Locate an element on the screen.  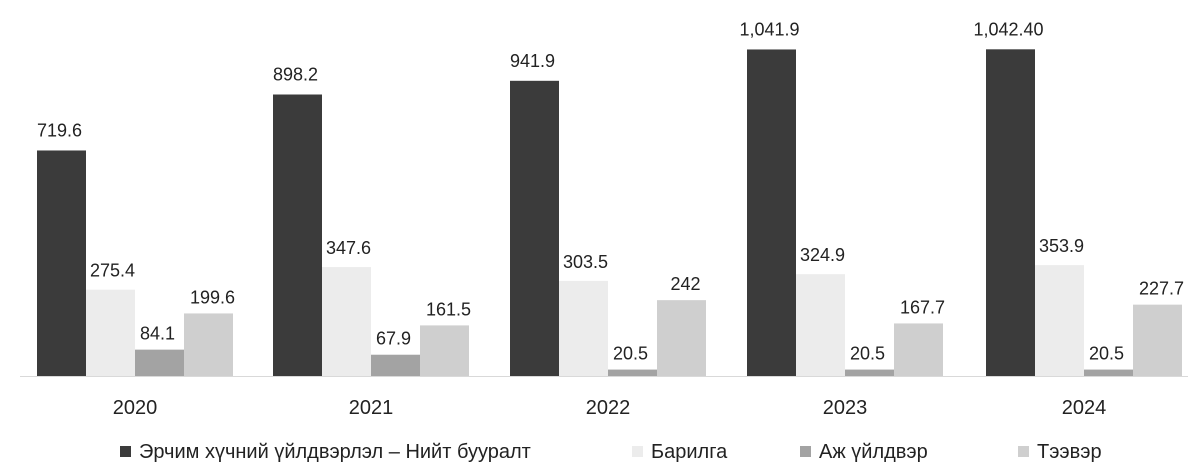
legend-label-series-3: Аж үйлдвэр is located at coordinates (873, 452).